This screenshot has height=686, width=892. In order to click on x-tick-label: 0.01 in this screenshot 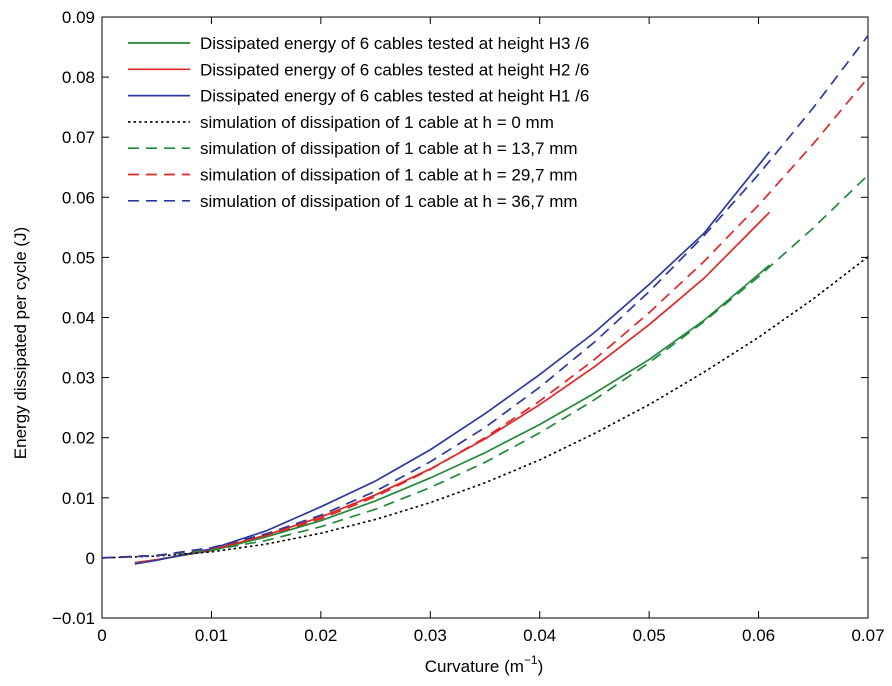, I will do `click(211, 635)`.